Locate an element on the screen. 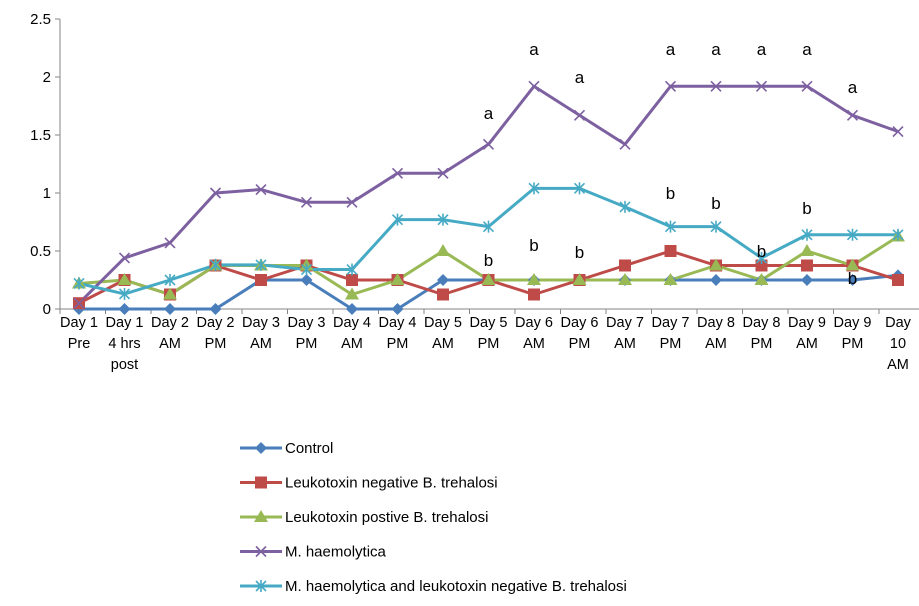  x-tick-label: Day 4 AM is located at coordinates (352, 333).